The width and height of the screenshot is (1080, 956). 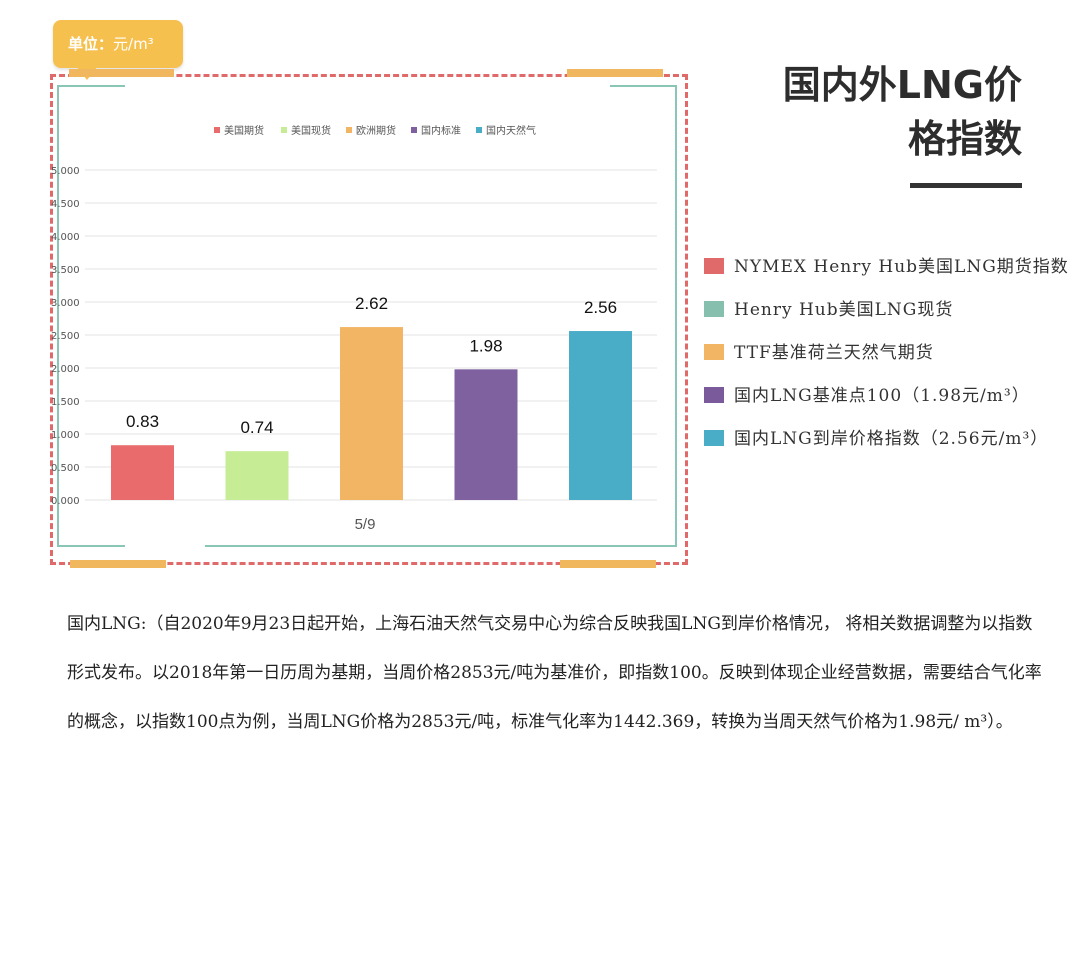 I want to click on title-underline, so click(x=966, y=185).